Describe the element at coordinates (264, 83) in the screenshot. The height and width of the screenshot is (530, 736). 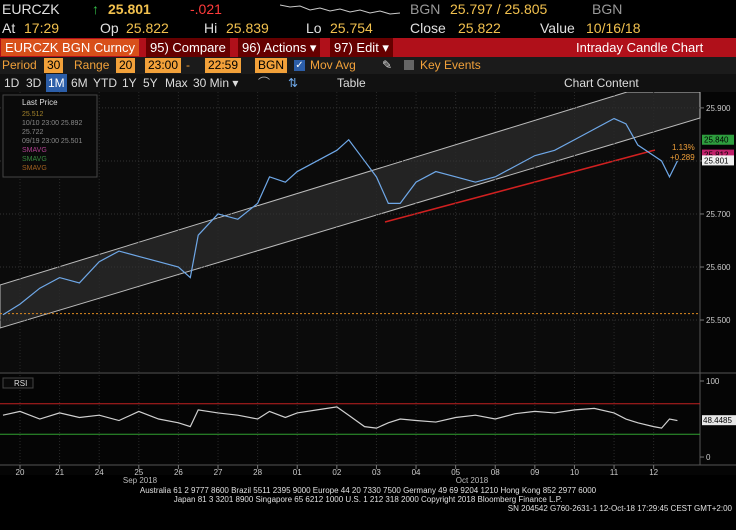
I see `tool-icon: ⌒` at that location.